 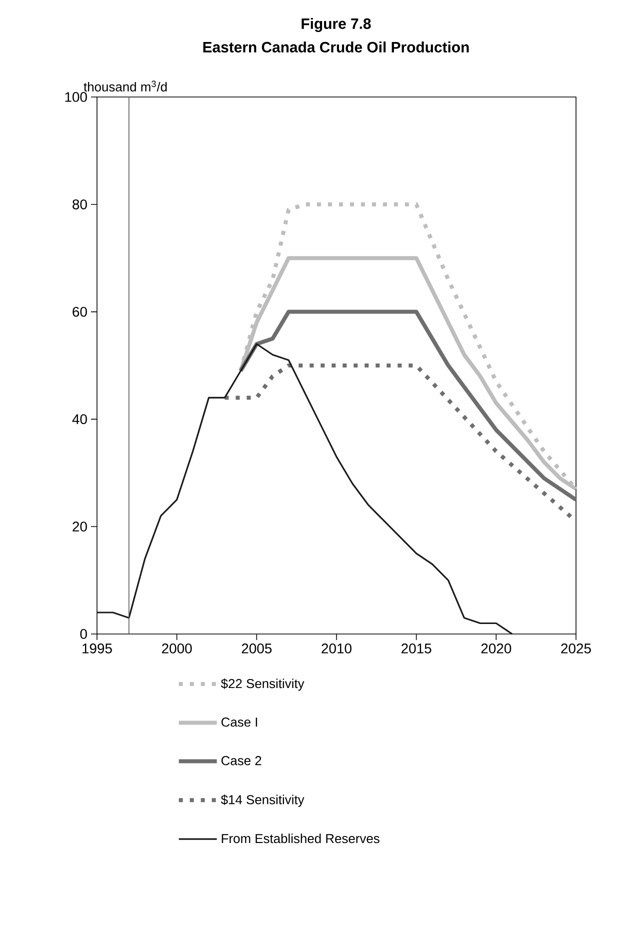 I want to click on y-axis-title: thousand m$^{3}$/d, so click(x=125, y=86).